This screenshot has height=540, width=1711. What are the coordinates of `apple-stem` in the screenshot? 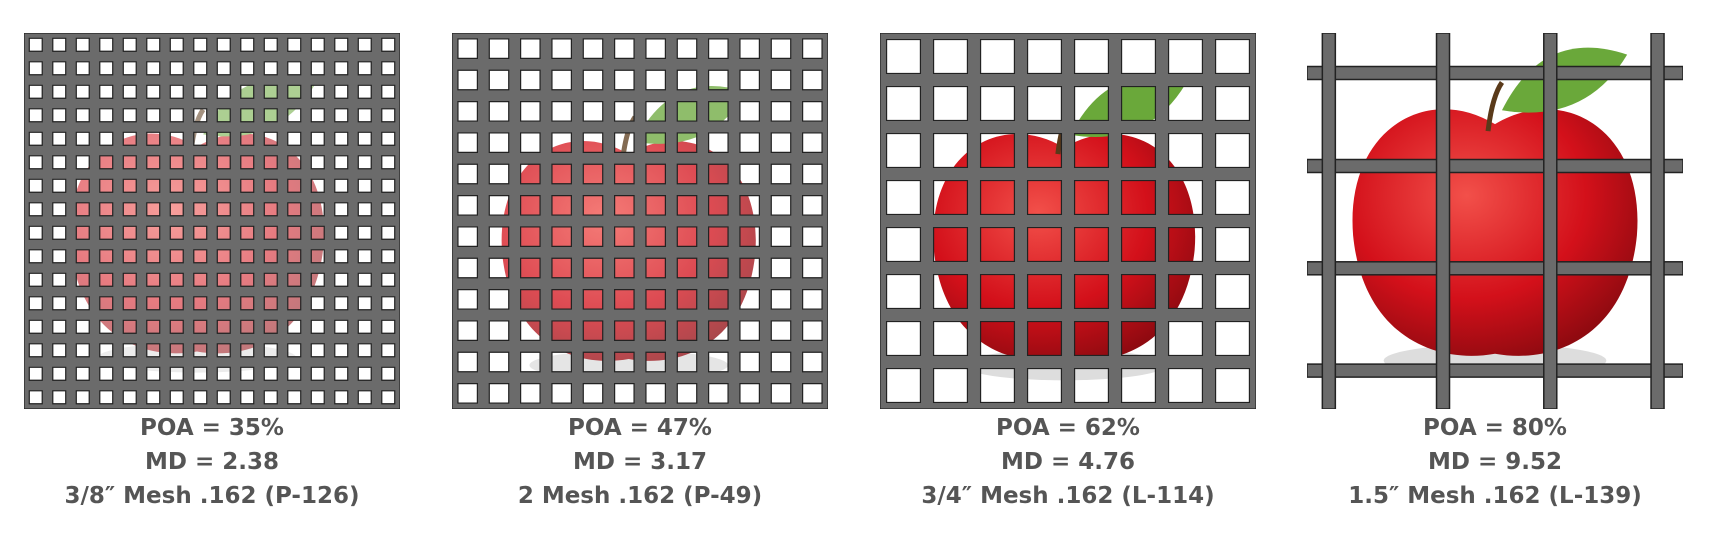 It's located at (1495, 106).